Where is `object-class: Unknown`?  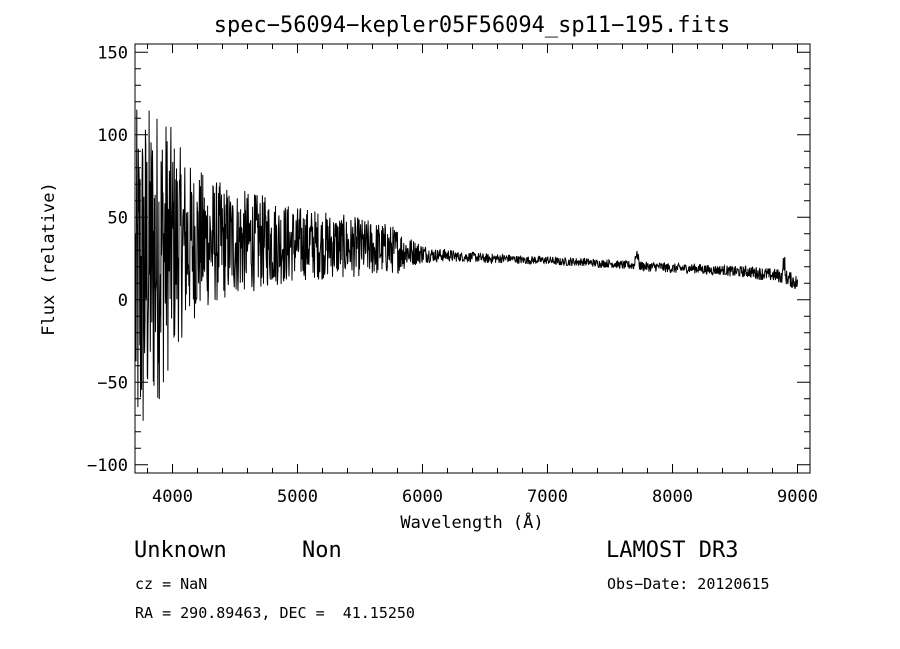 object-class: Unknown is located at coordinates (180, 550).